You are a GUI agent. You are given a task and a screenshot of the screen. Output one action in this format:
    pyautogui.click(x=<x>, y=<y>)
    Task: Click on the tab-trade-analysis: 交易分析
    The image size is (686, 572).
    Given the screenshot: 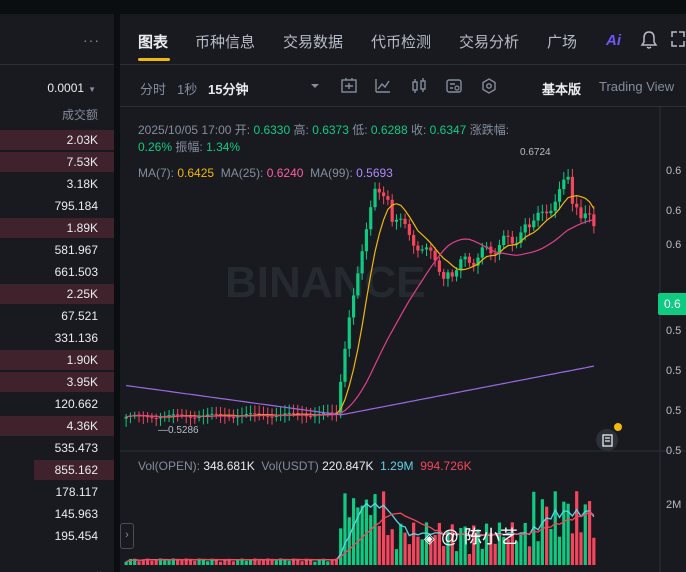 What is the action you would take?
    pyautogui.click(x=489, y=42)
    